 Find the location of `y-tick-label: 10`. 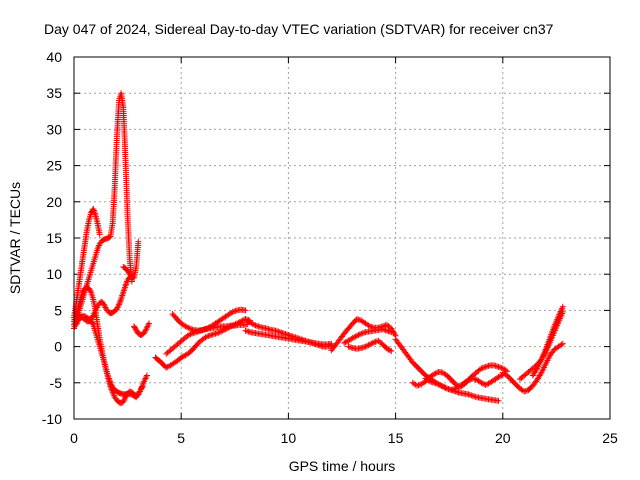

y-tick-label: 10 is located at coordinates (54, 274).